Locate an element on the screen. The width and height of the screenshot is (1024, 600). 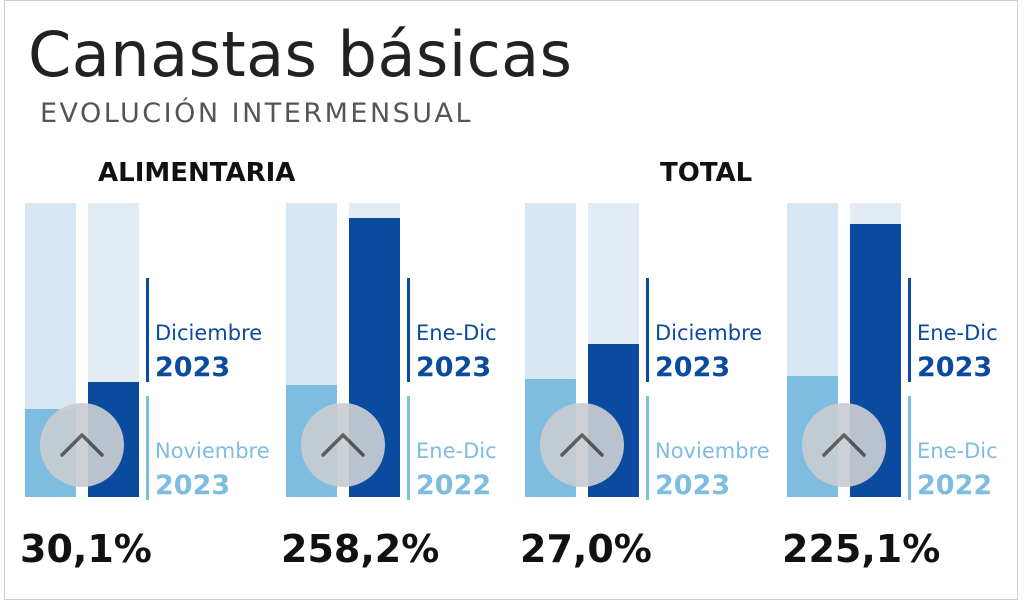
group-title-alimentaria: ALIMENTARIA is located at coordinates (197, 173).